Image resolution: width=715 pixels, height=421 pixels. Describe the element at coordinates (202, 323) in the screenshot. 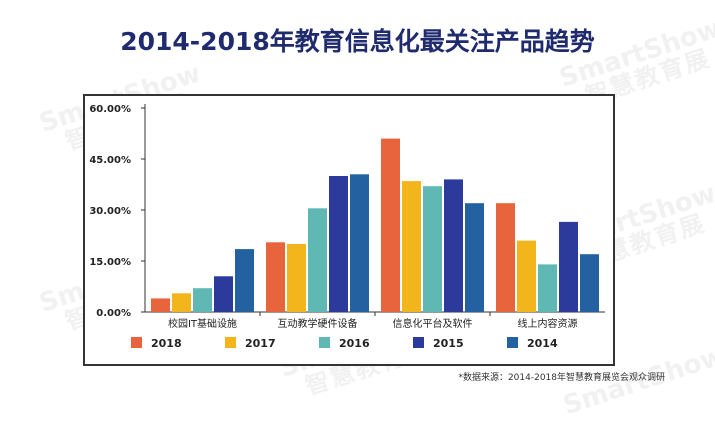

I see `x-tick-label: 校园IT基础设施` at that location.